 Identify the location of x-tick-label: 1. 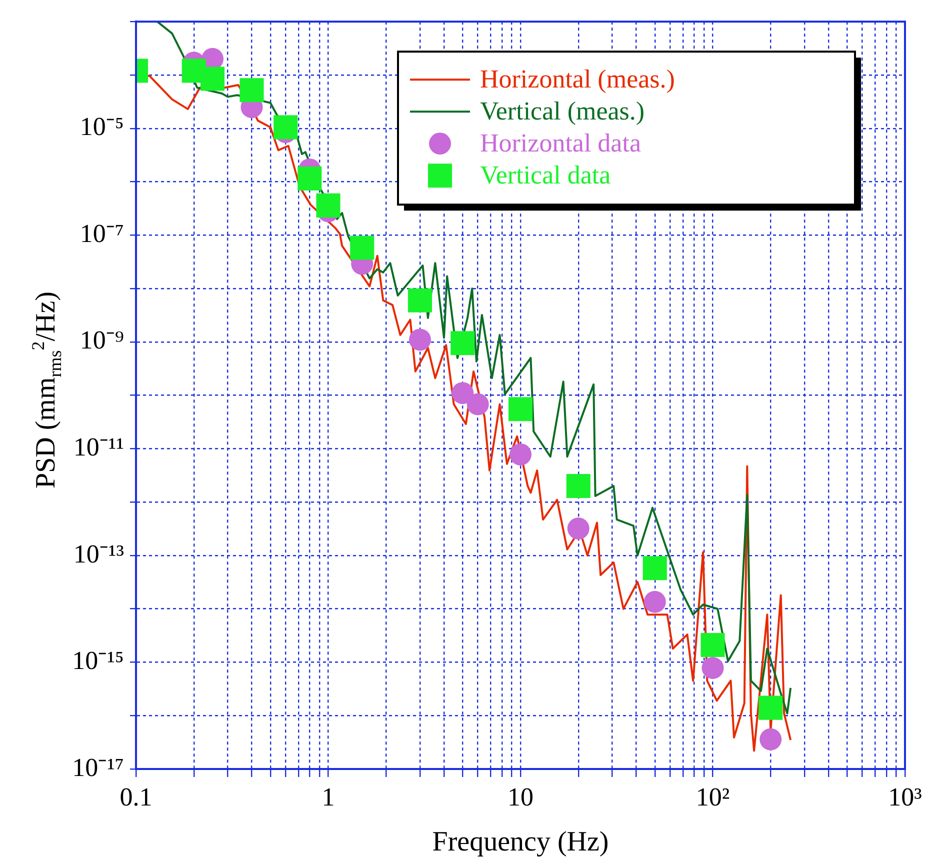
(328, 797).